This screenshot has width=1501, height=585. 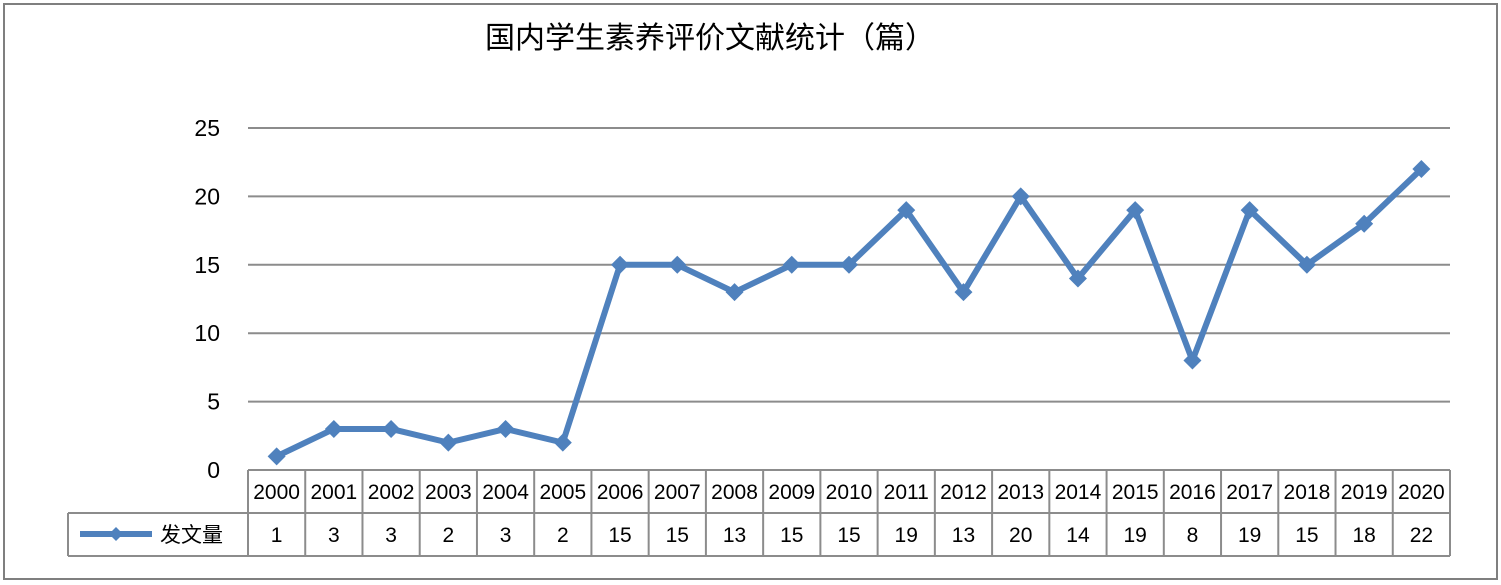 What do you see at coordinates (1078, 535) in the screenshot?
I see `data-table-value: 14` at bounding box center [1078, 535].